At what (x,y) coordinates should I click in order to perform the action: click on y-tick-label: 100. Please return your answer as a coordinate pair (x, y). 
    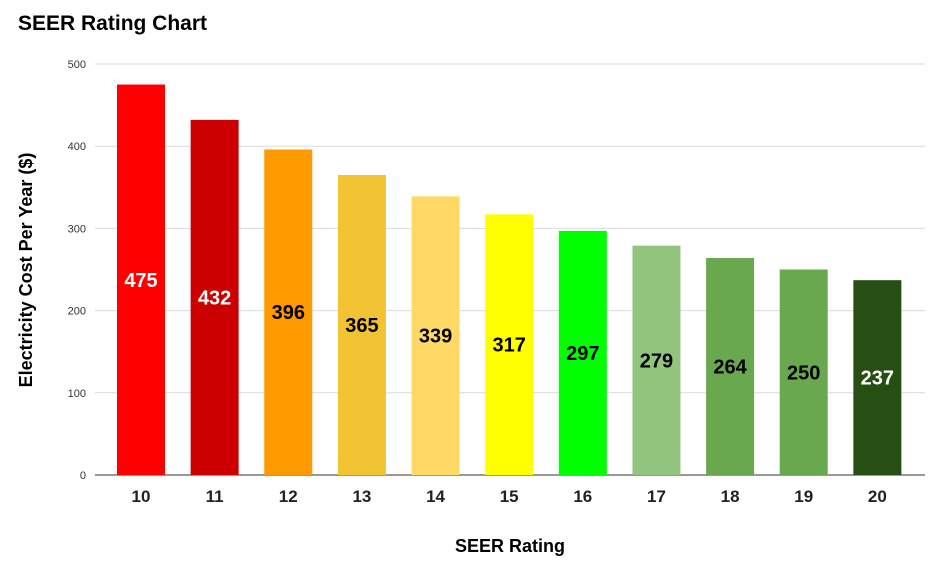
    Looking at the image, I should click on (77, 394).